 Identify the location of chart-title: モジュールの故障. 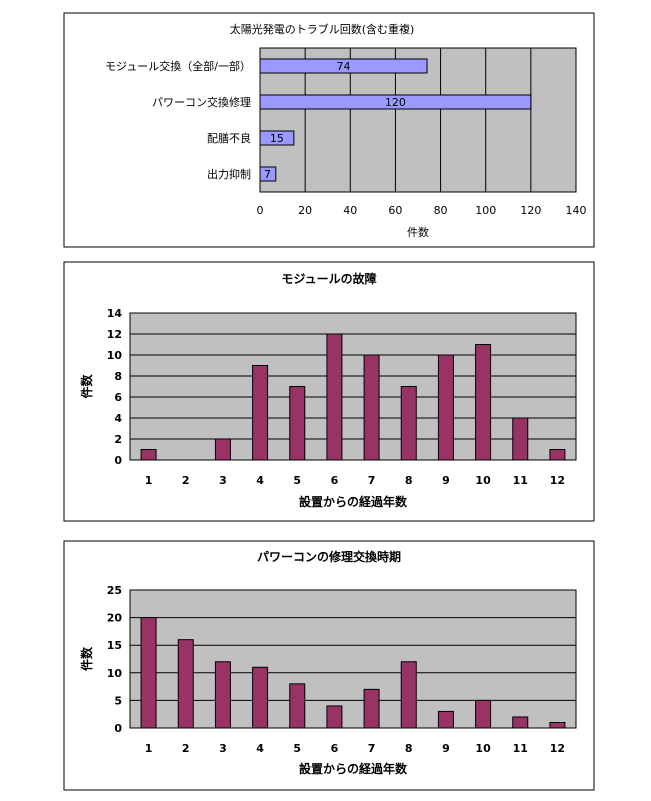
(328, 278).